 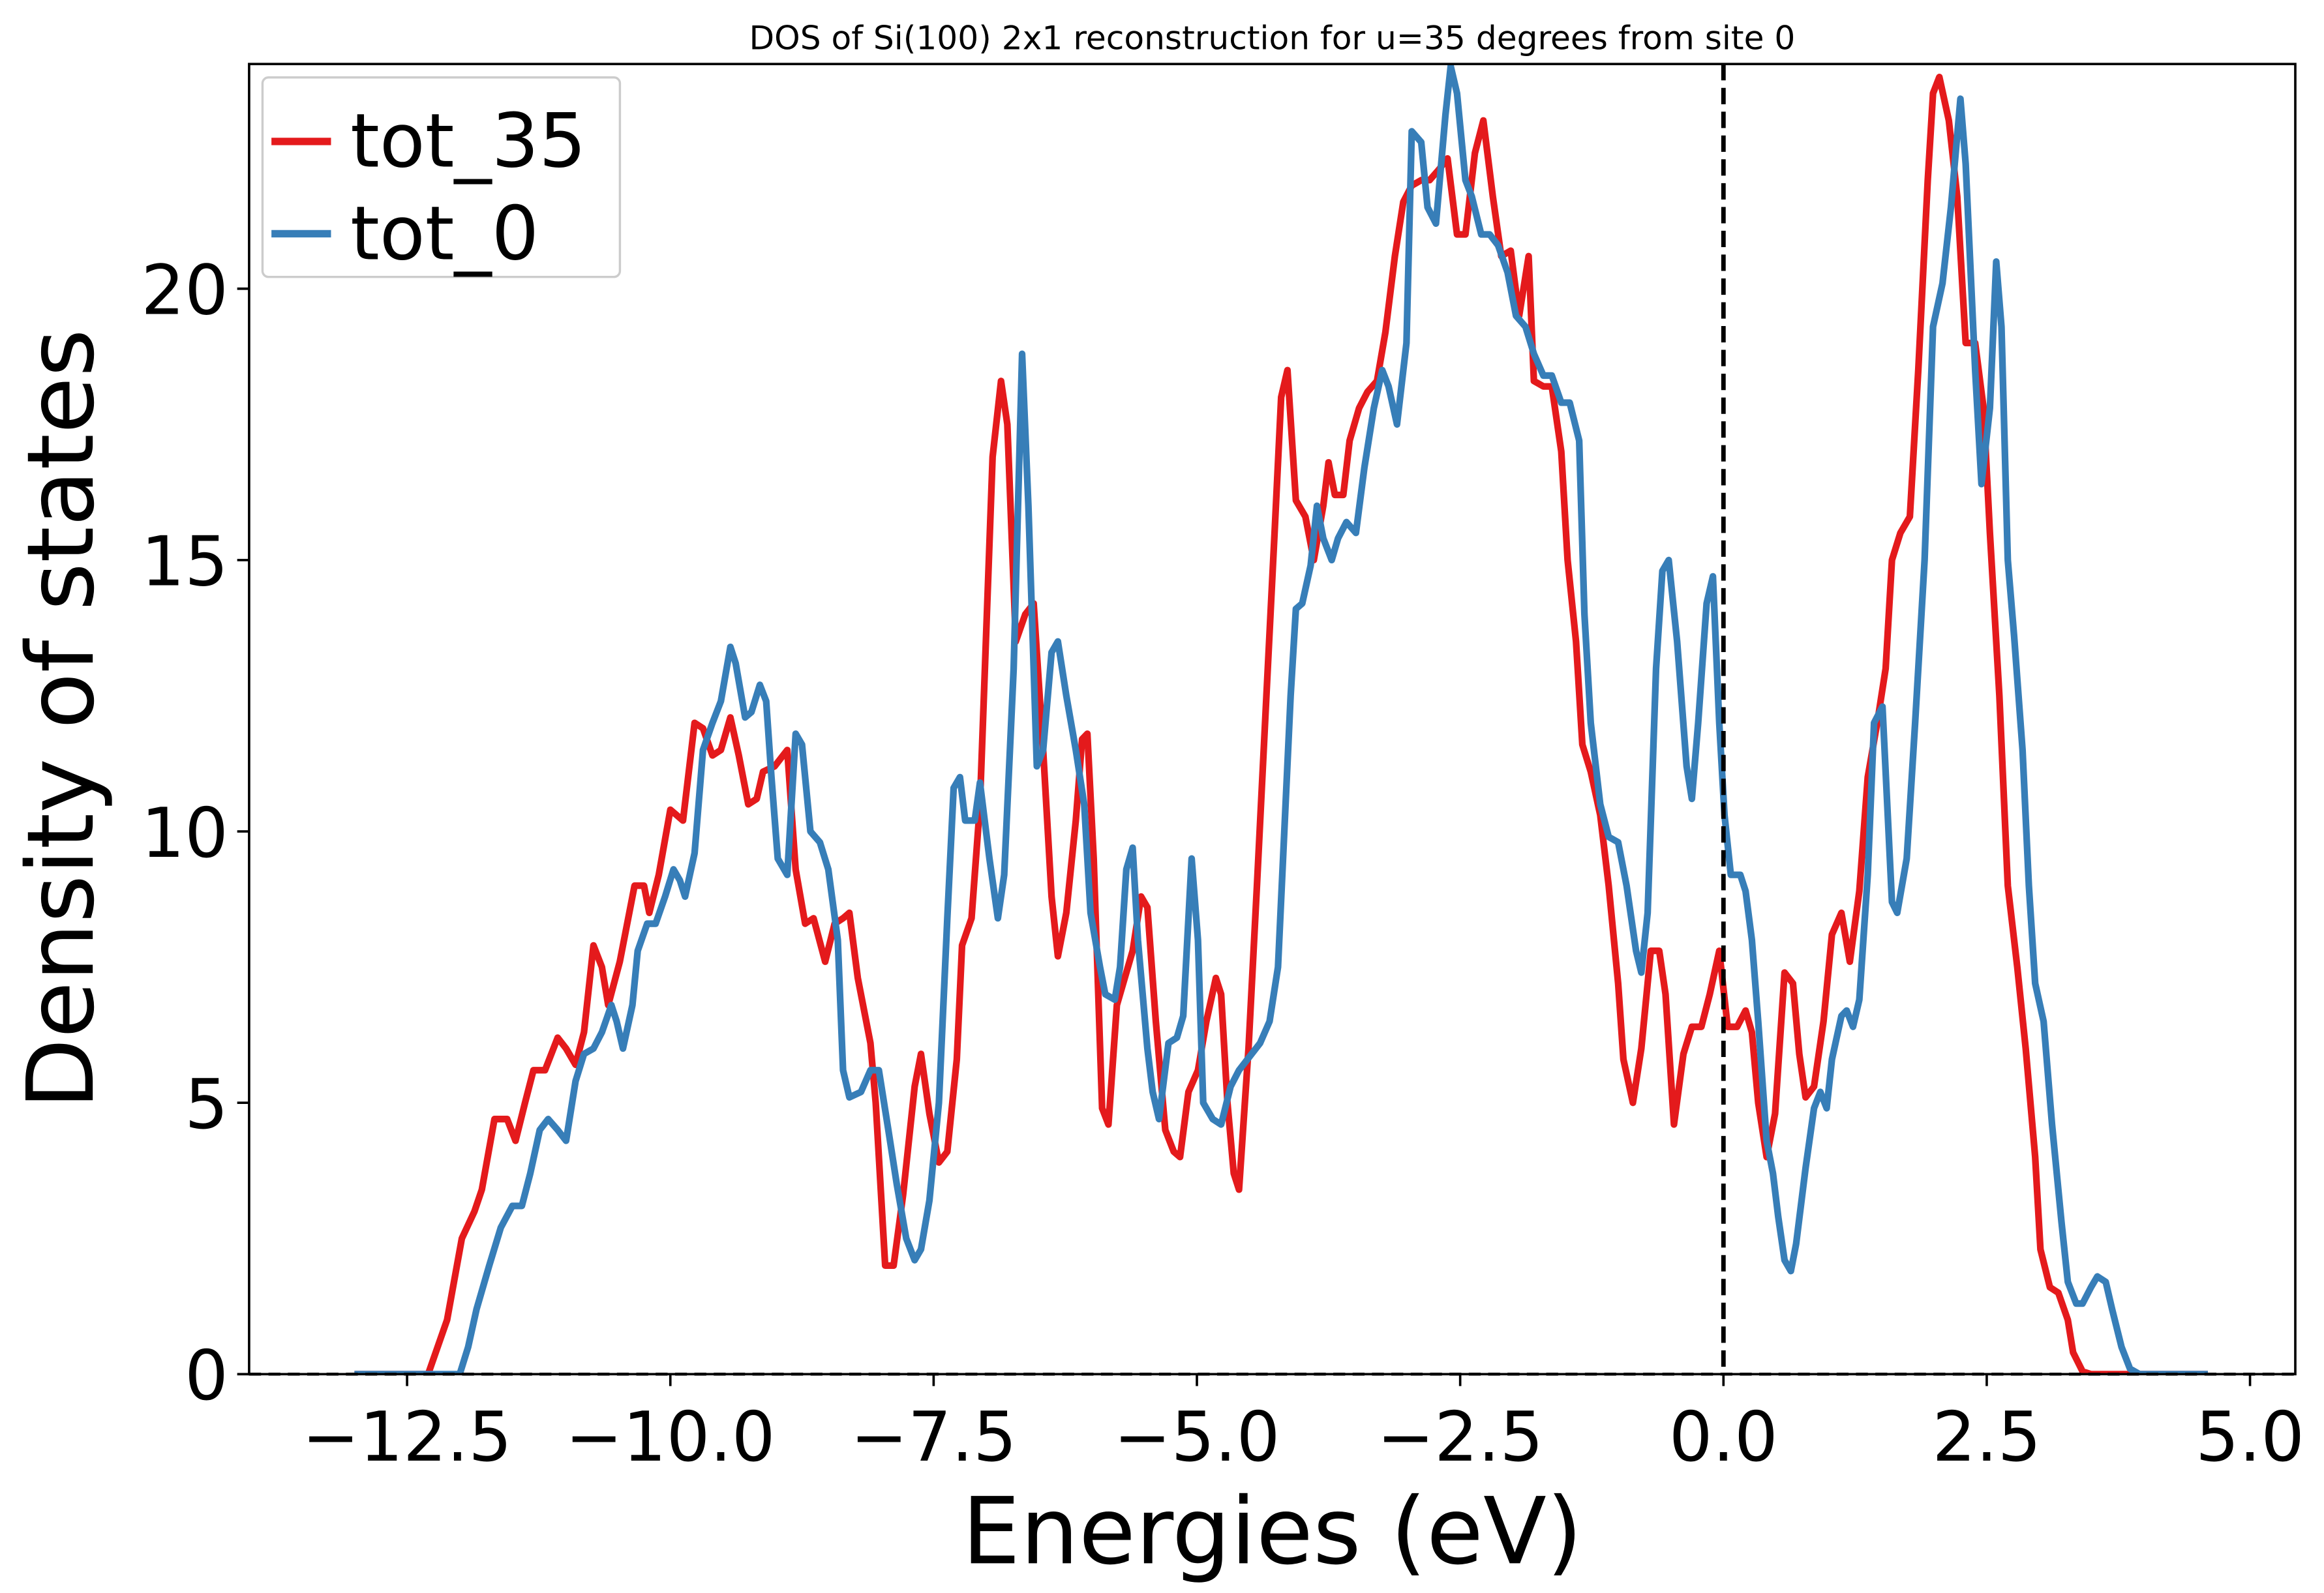 I want to click on legend-label: tot_35, so click(x=468, y=142).